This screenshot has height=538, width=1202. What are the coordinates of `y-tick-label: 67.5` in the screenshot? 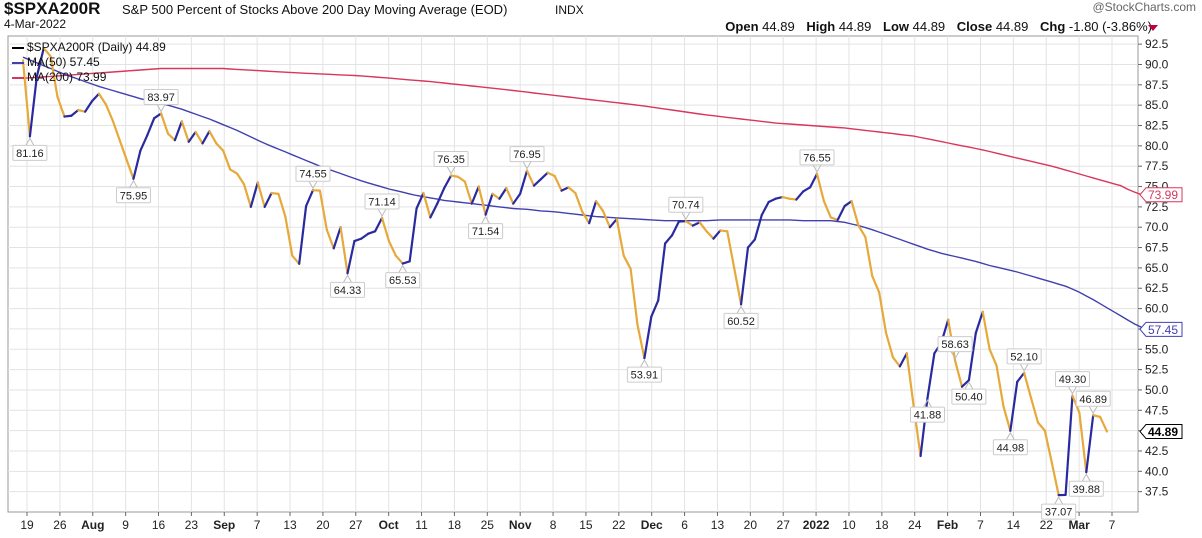 It's located at (1157, 248).